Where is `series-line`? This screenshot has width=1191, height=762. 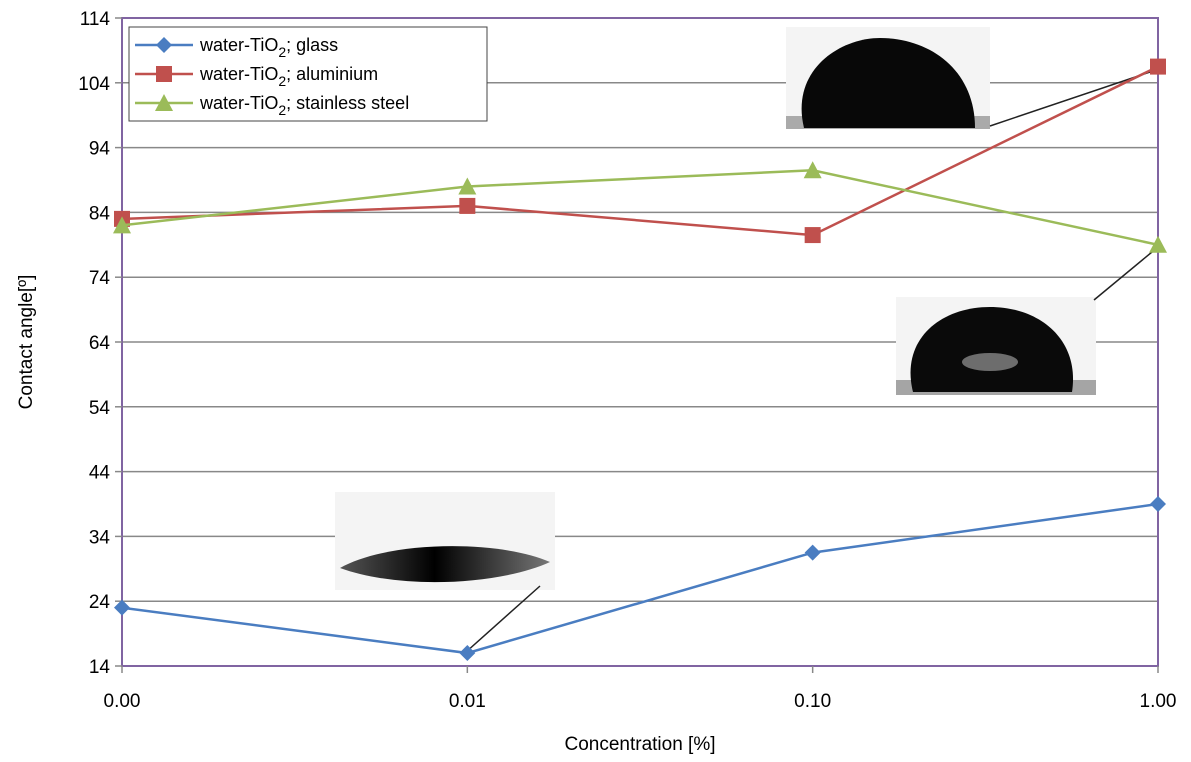 series-line is located at coordinates (640, 208).